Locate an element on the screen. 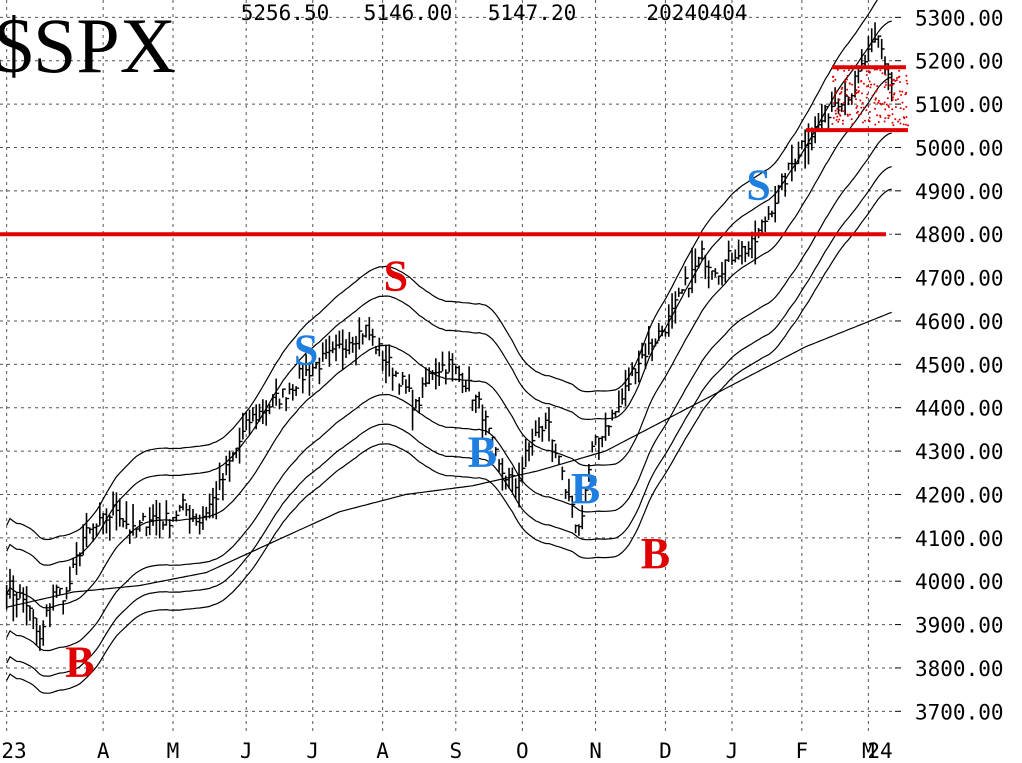 This screenshot has height=763, width=1022. header-values: 5256.50 5146.00 5147.20 20240404 is located at coordinates (494, 13).